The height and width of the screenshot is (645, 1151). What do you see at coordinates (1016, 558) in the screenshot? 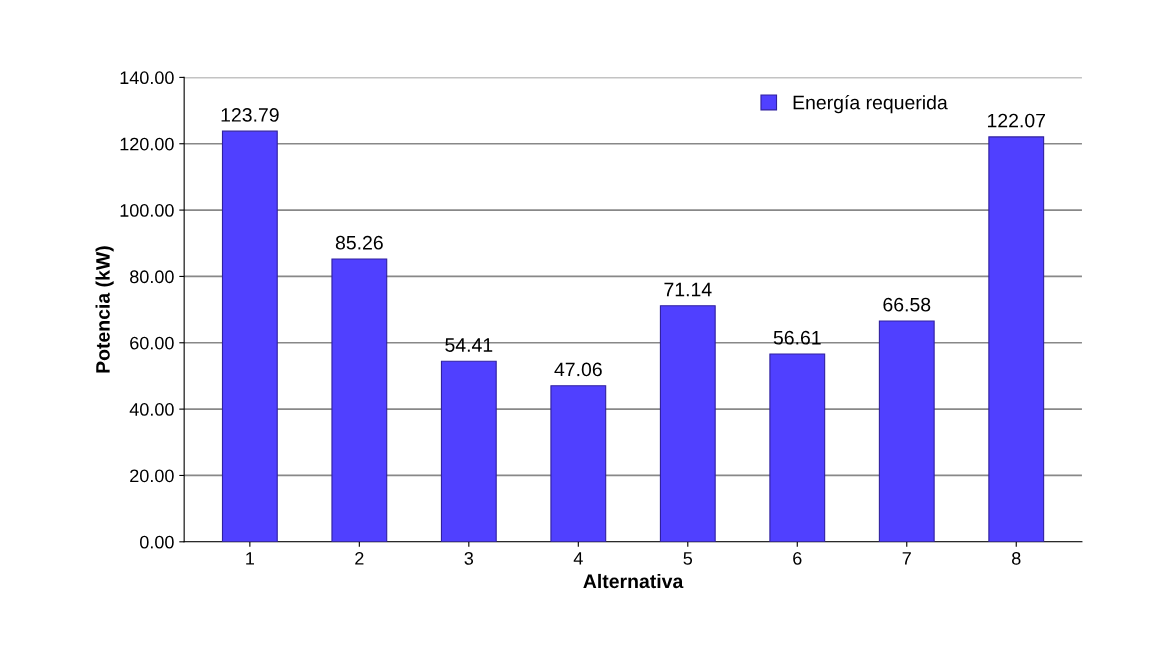
I see `x-tick-label: 8` at bounding box center [1016, 558].